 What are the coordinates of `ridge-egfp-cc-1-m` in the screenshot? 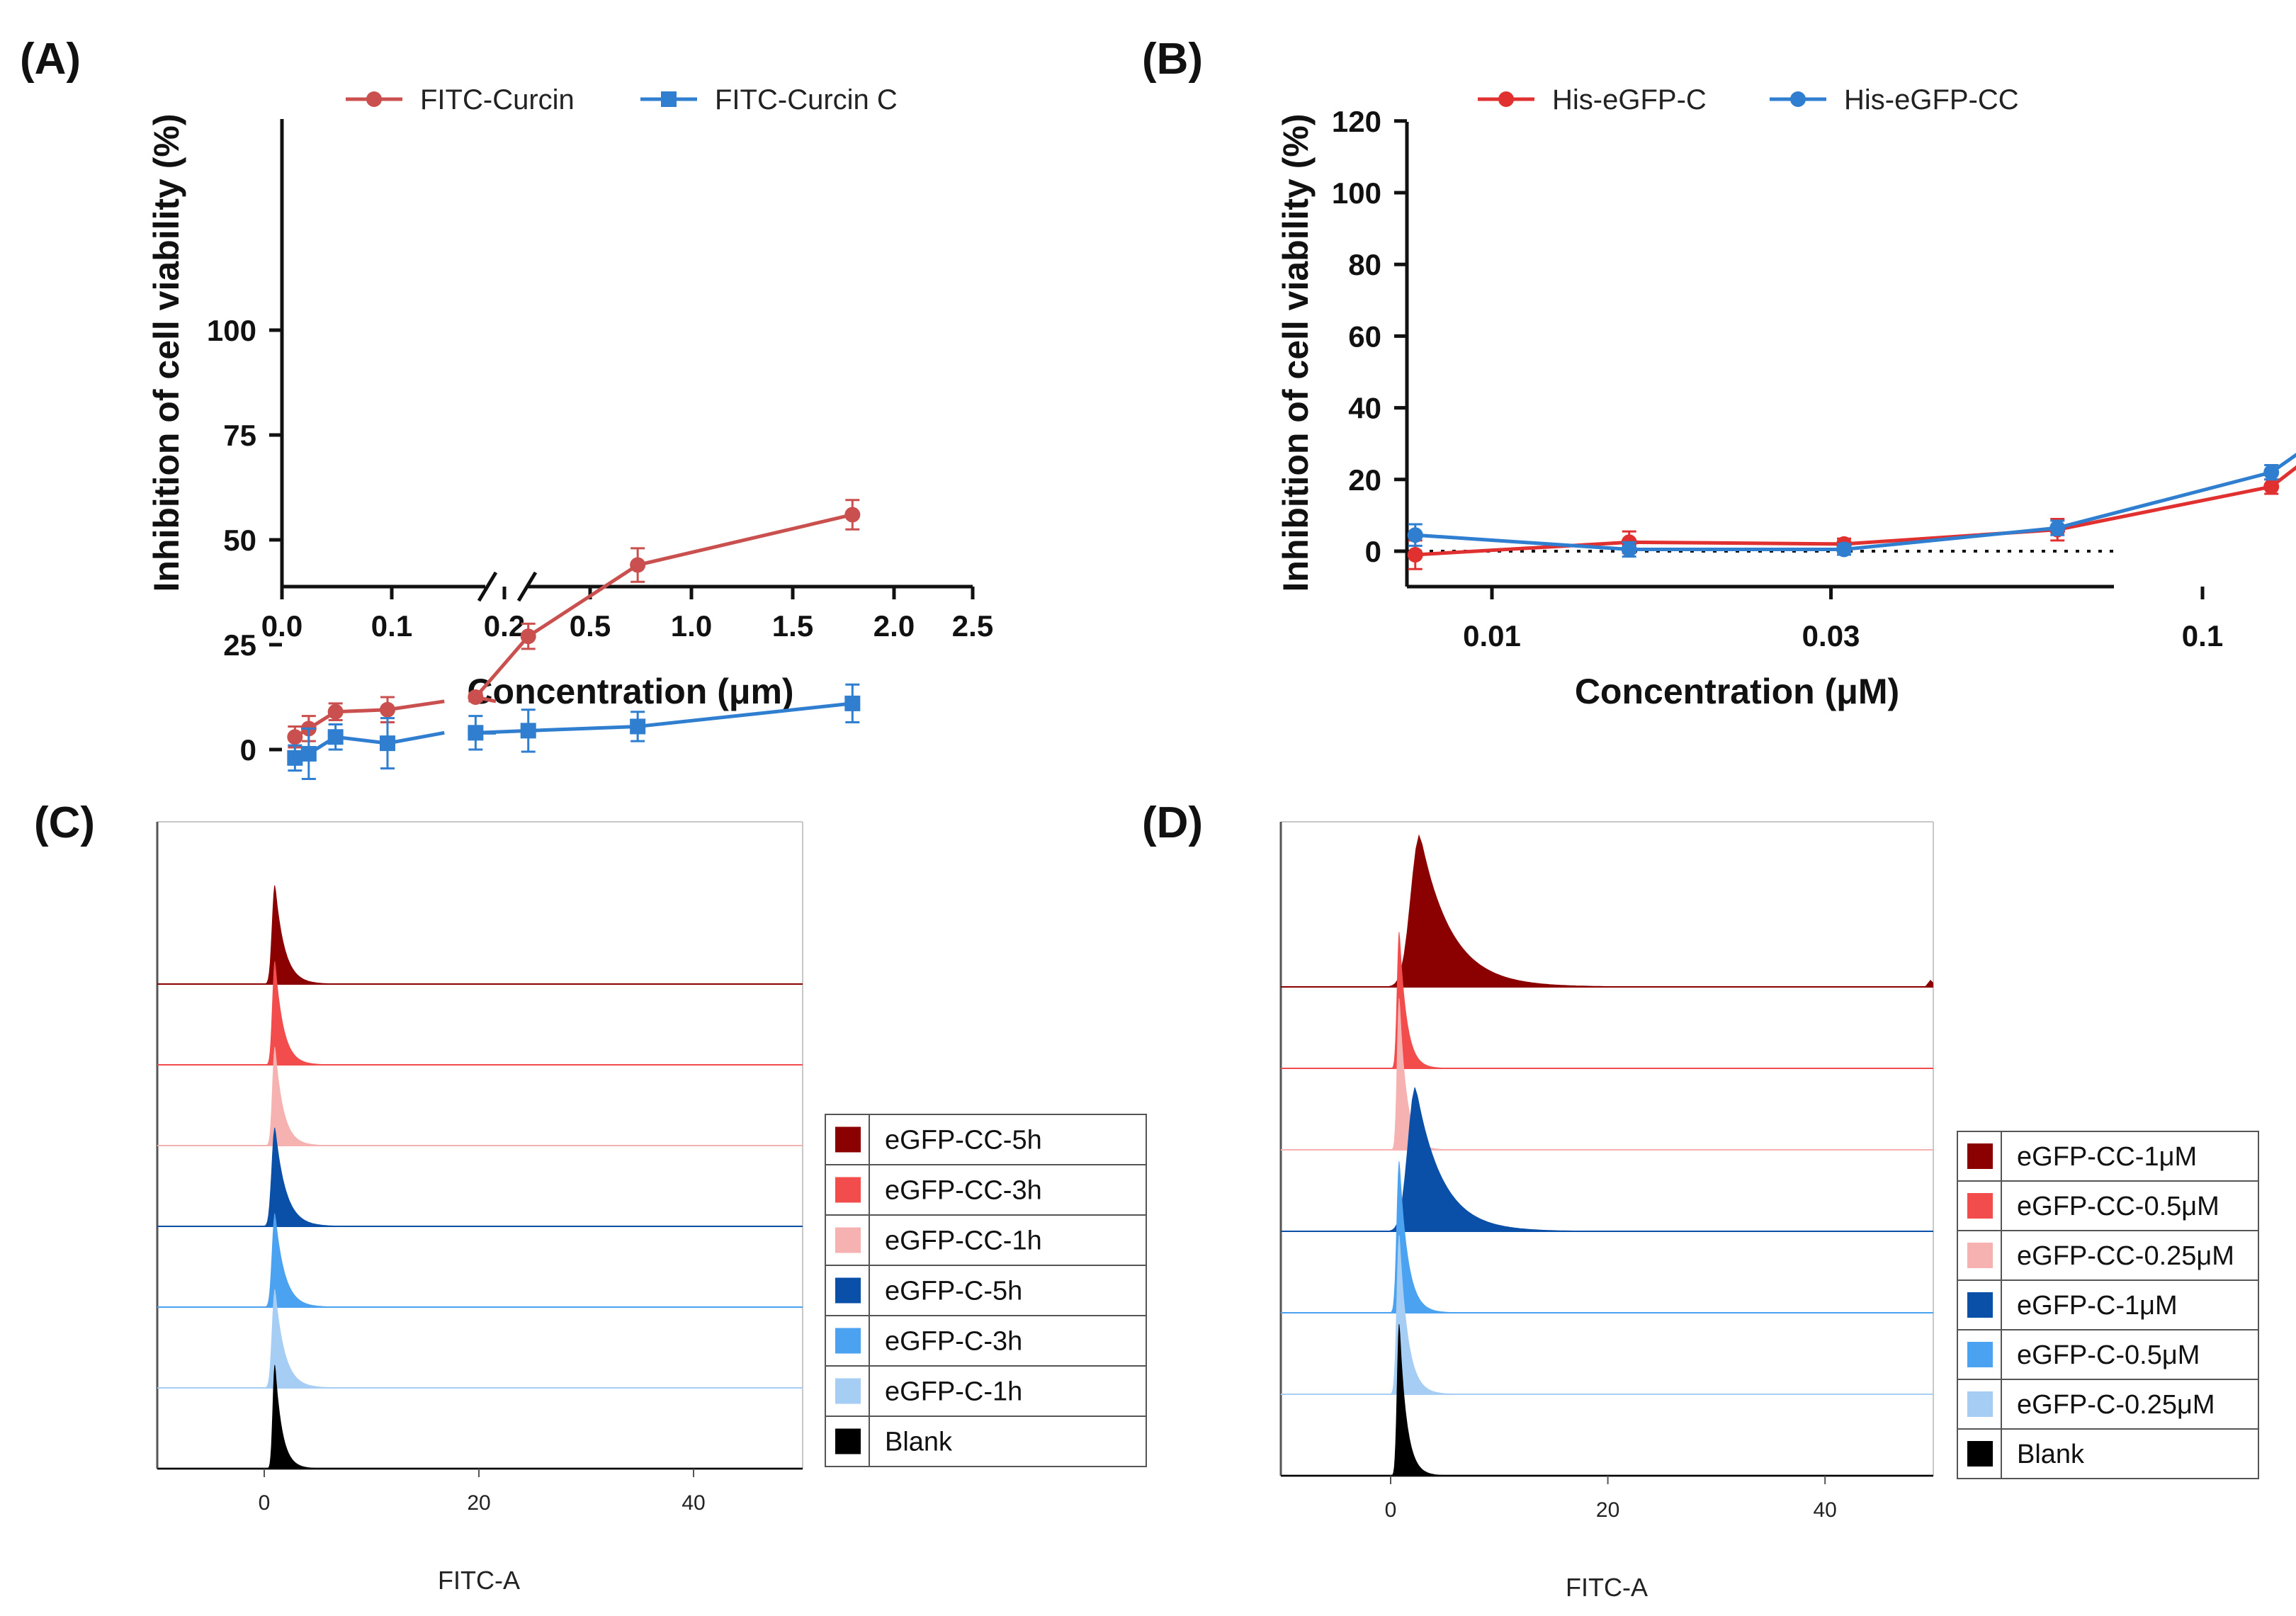 It's located at (1607, 911).